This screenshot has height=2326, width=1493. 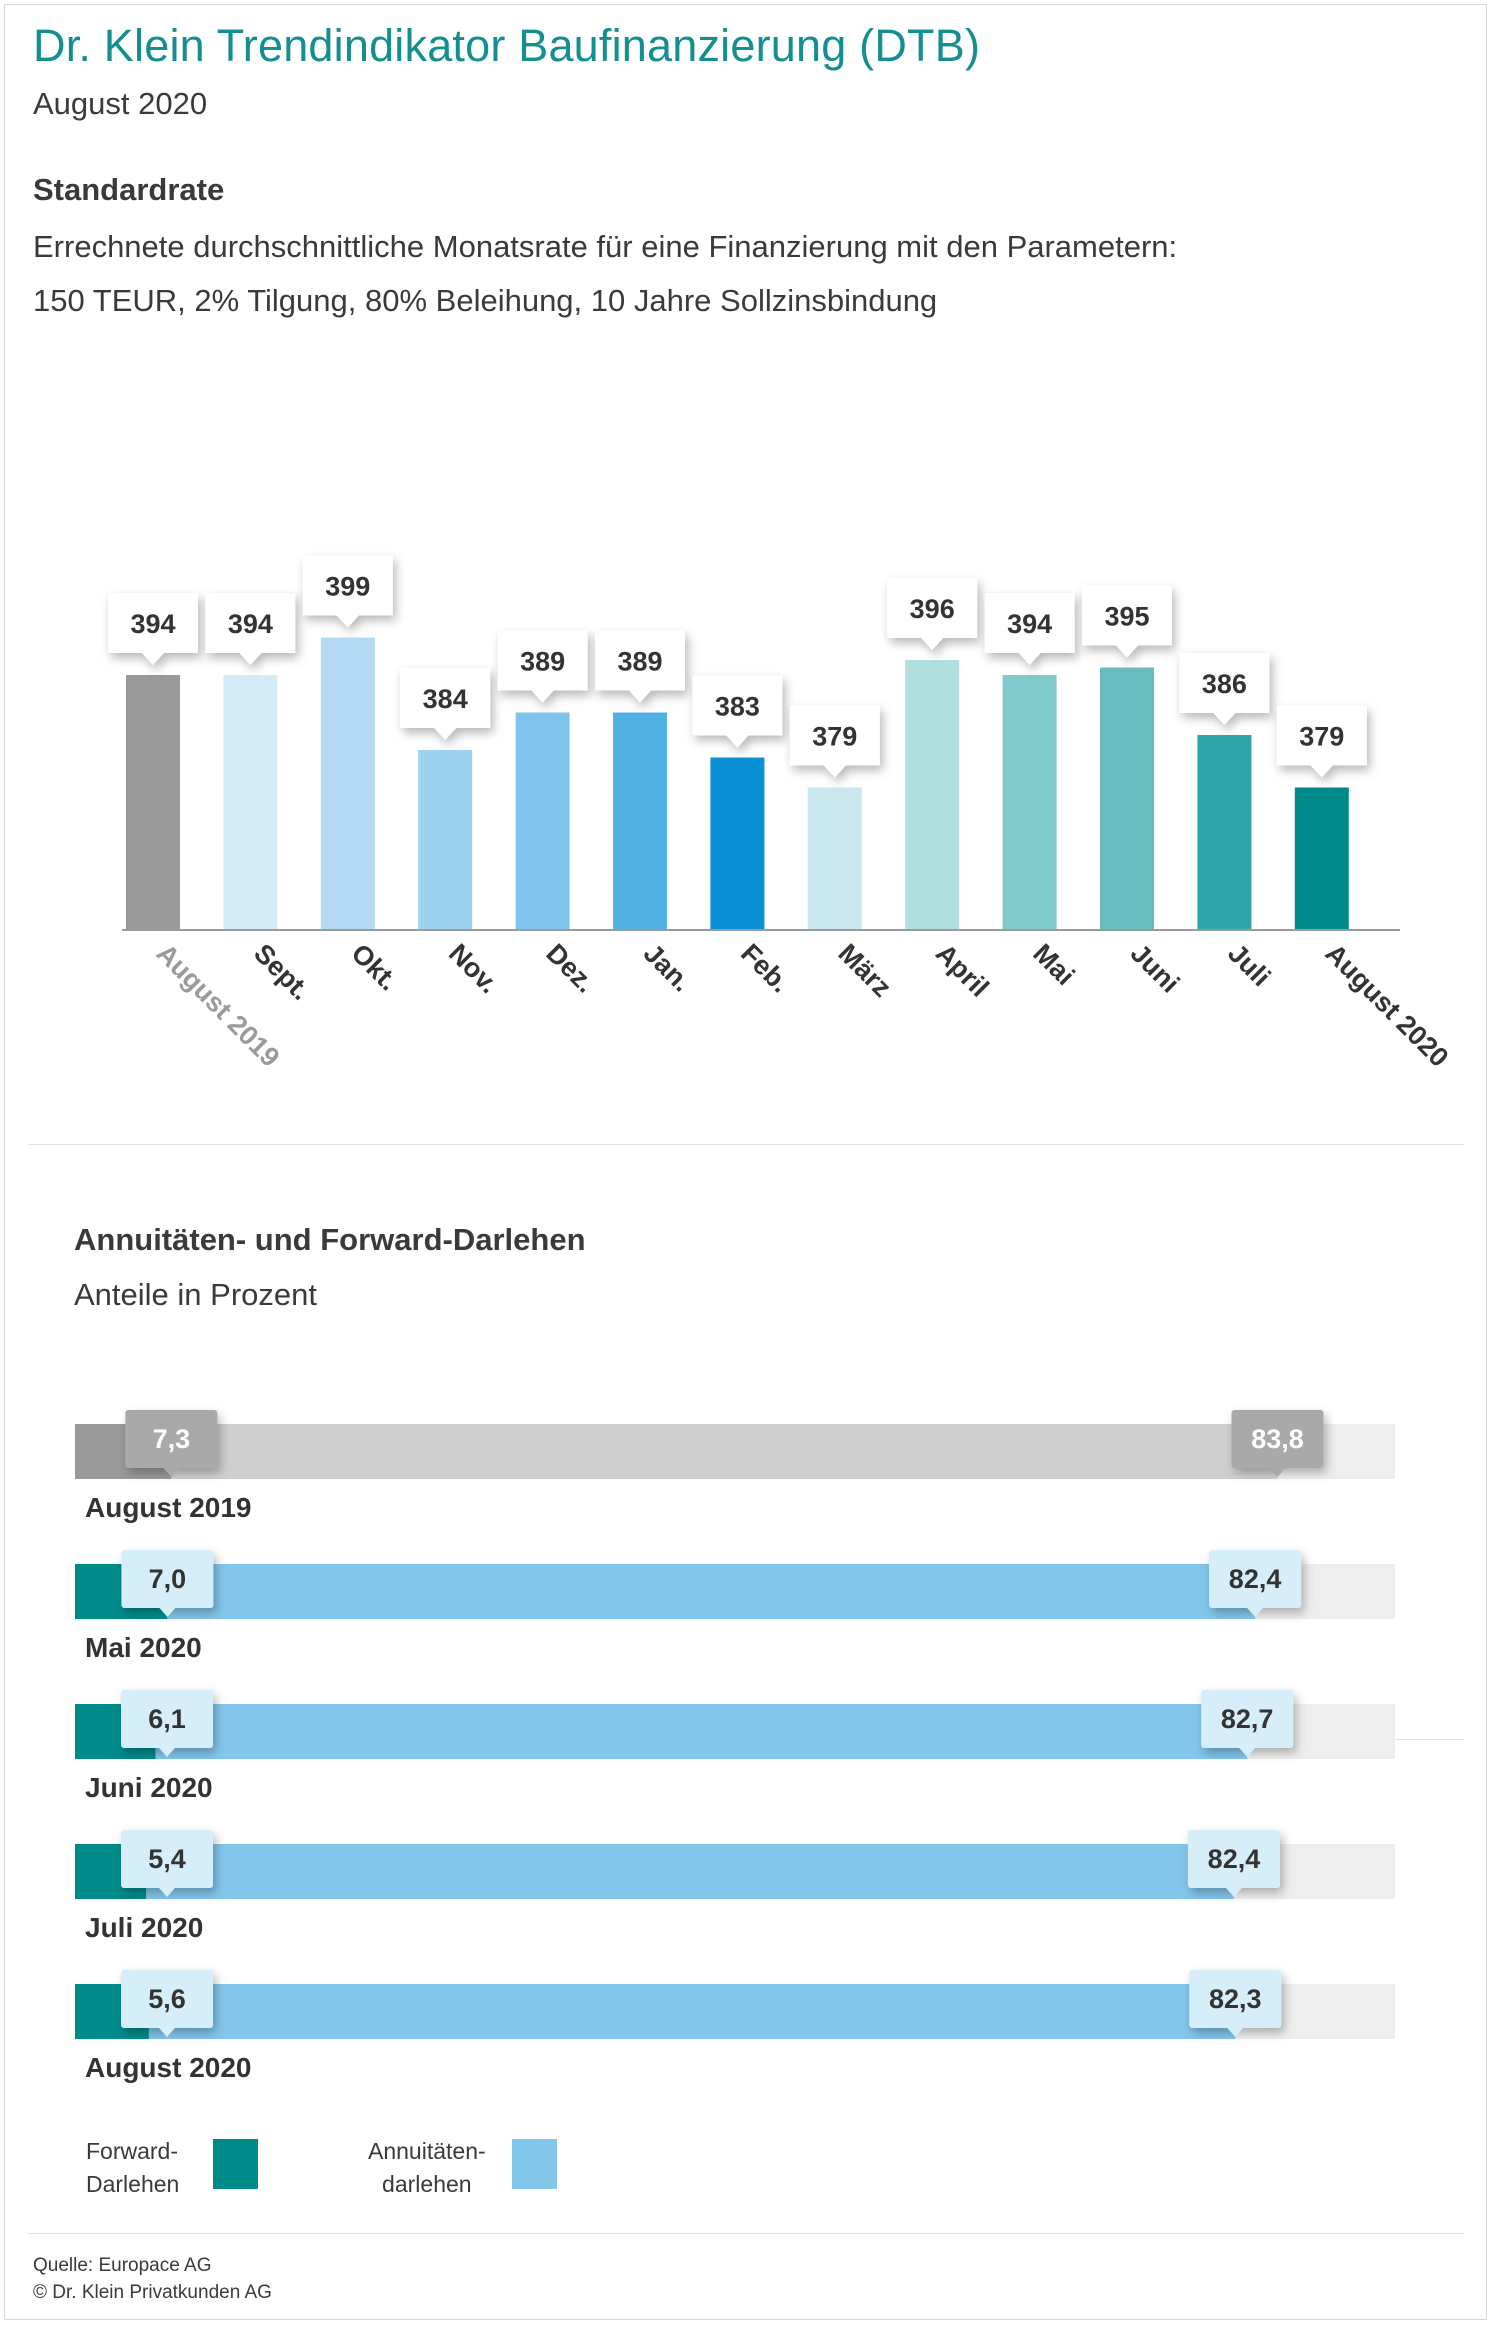 I want to click on x-tick-label: Okt., so click(x=375, y=967).